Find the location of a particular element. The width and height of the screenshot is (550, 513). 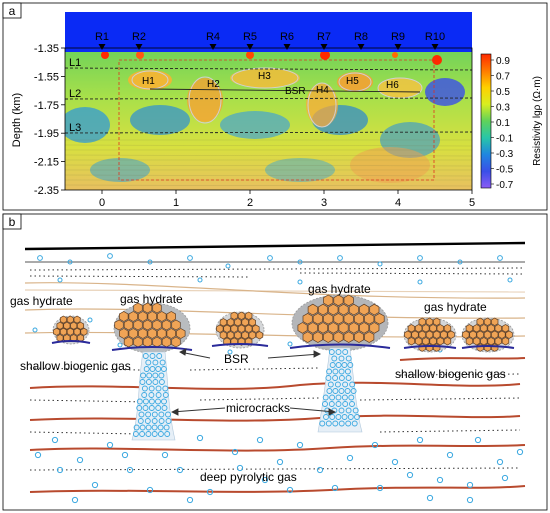

layer-label: L1 is located at coordinates (75, 63).